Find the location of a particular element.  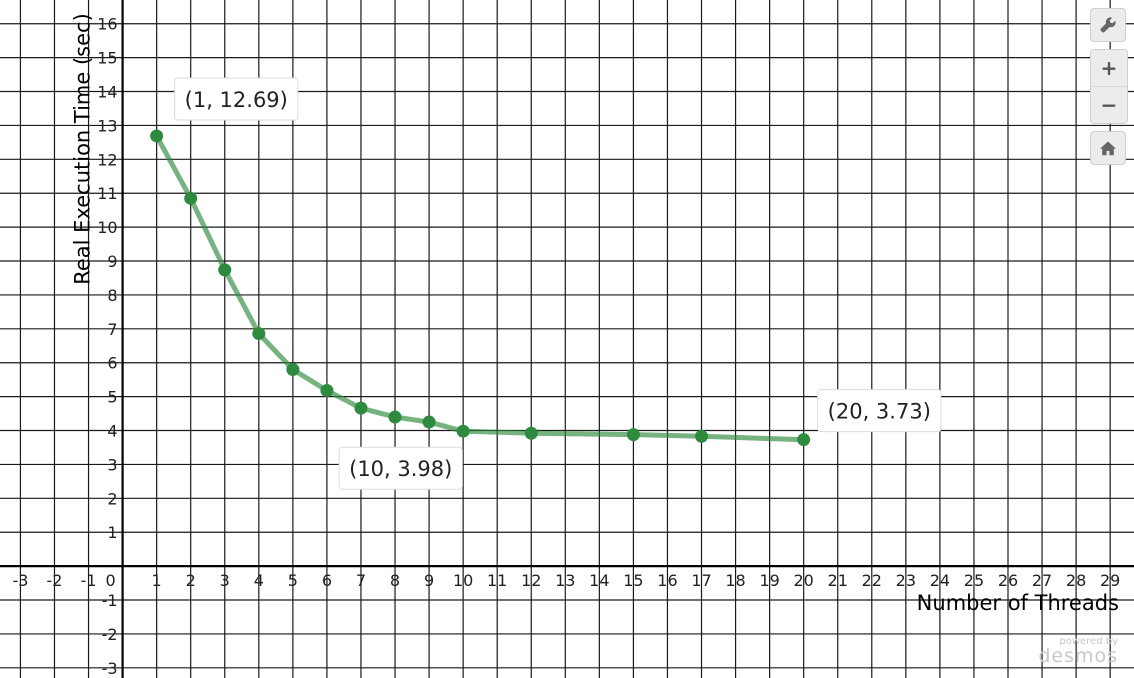

y-tick-label: -2 is located at coordinates (110, 634).